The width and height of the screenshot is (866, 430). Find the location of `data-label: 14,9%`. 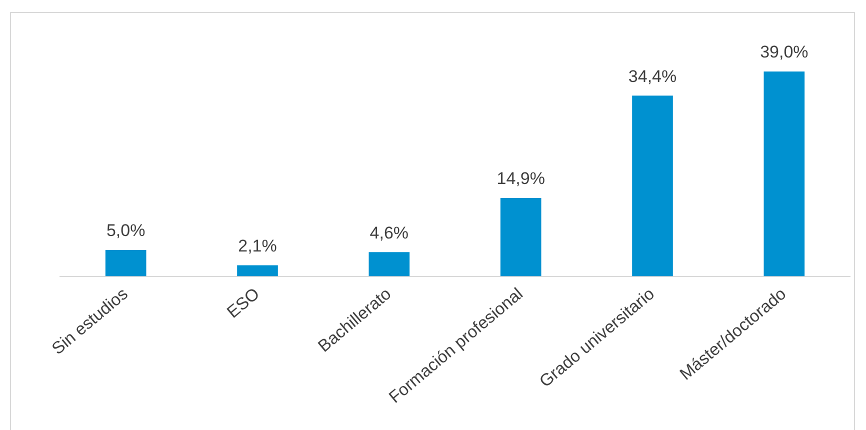

data-label: 14,9% is located at coordinates (520, 178).